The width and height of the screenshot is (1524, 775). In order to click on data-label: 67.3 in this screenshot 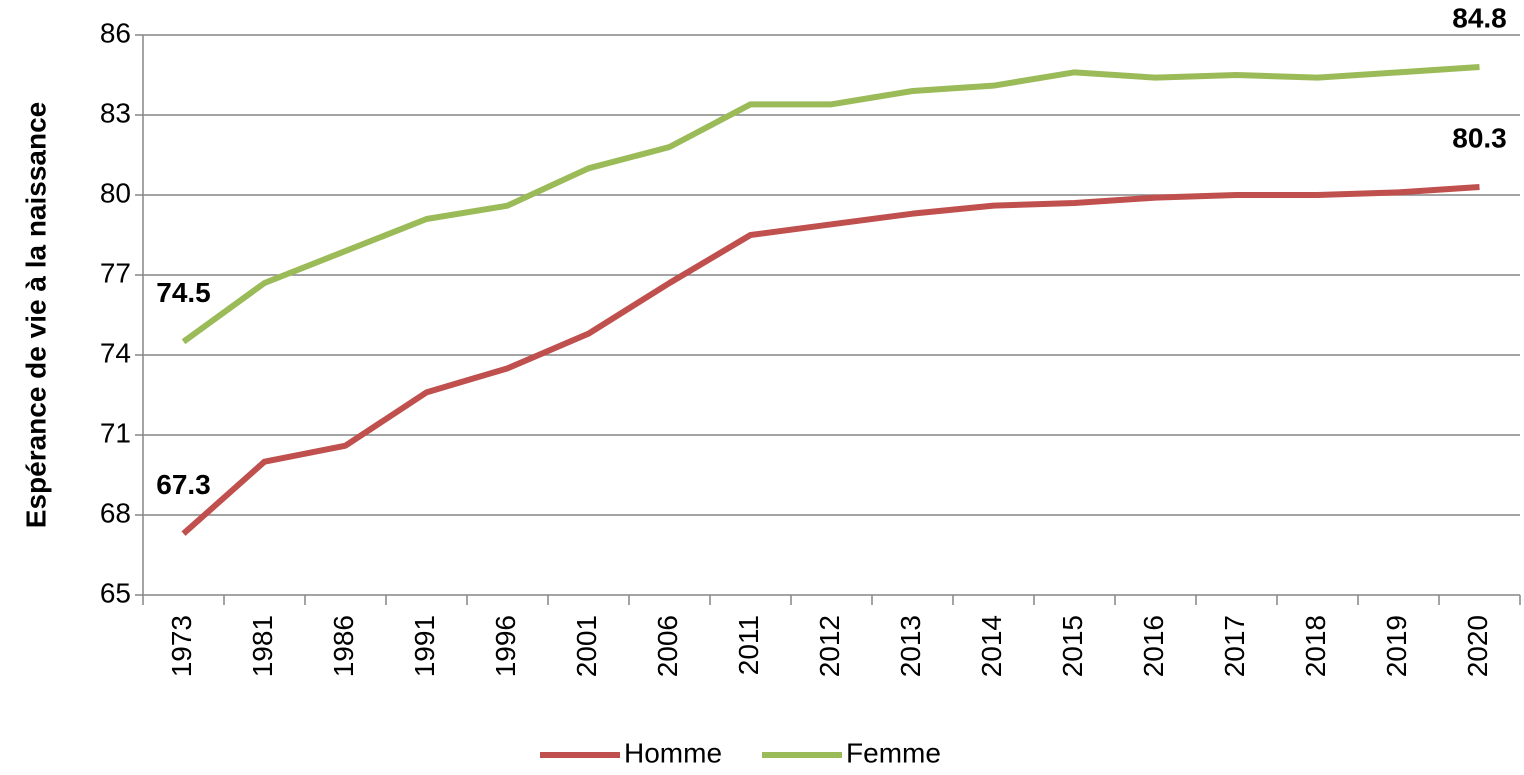, I will do `click(183, 484)`.